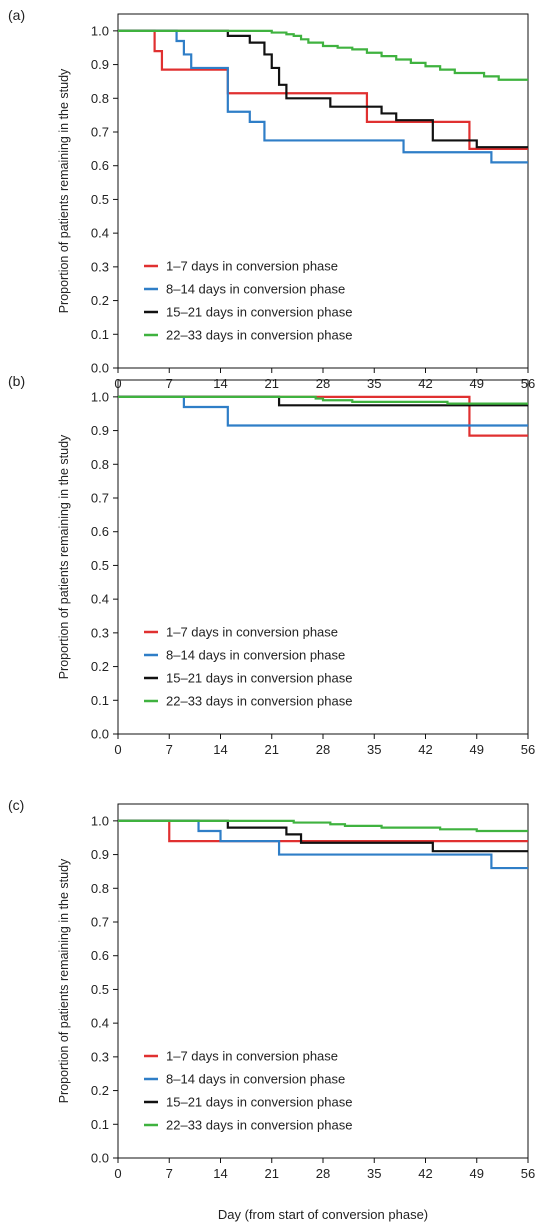 The width and height of the screenshot is (536, 1227). Describe the element at coordinates (323, 1214) in the screenshot. I see `figure-xlabel: Day (from start of conversion phase)` at that location.